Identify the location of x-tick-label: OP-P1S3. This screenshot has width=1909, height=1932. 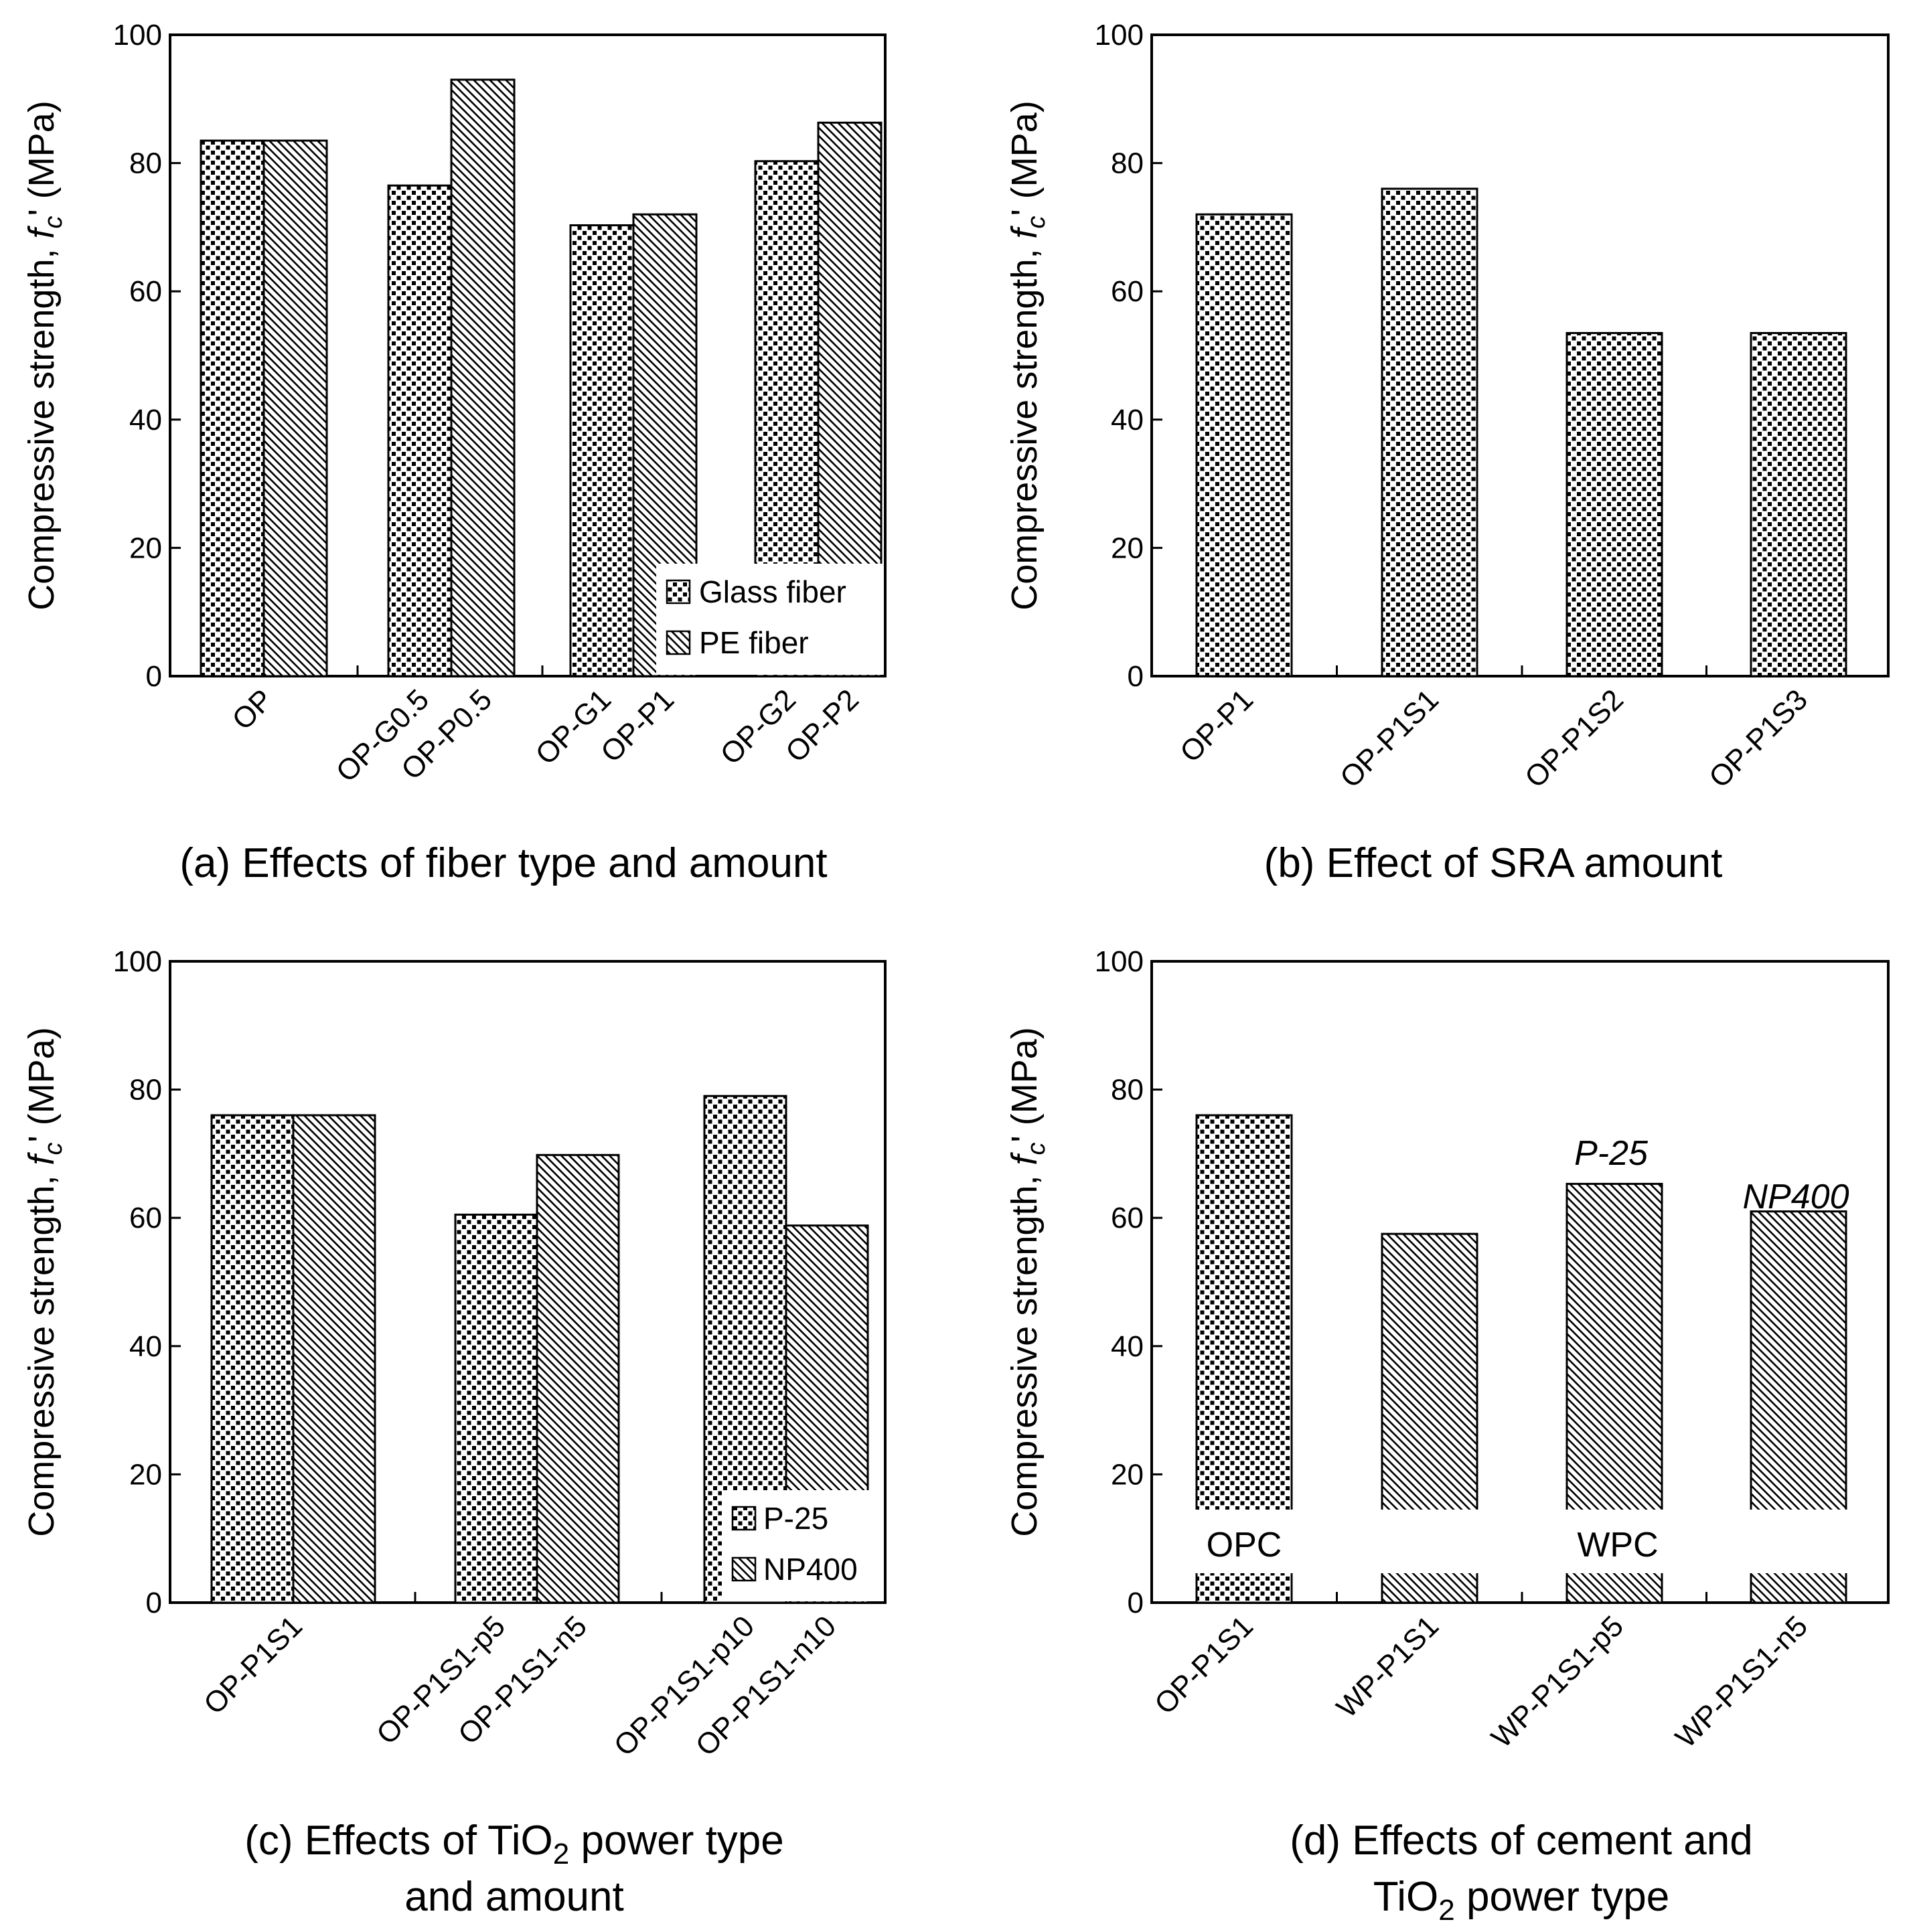
(1759, 739).